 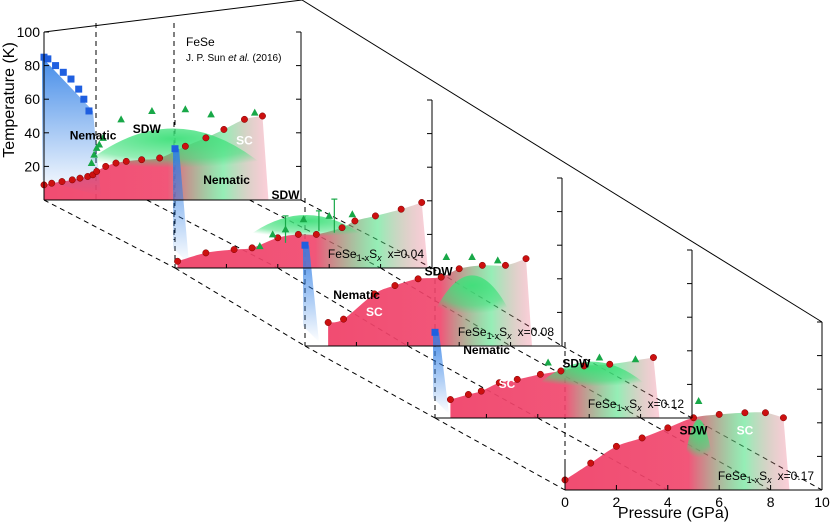 I want to click on x-tick-label: 0, so click(x=565, y=502).